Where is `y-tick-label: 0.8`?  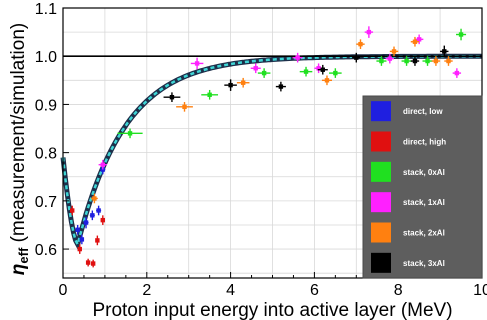 y-tick-label: 0.8 is located at coordinates (46, 154).